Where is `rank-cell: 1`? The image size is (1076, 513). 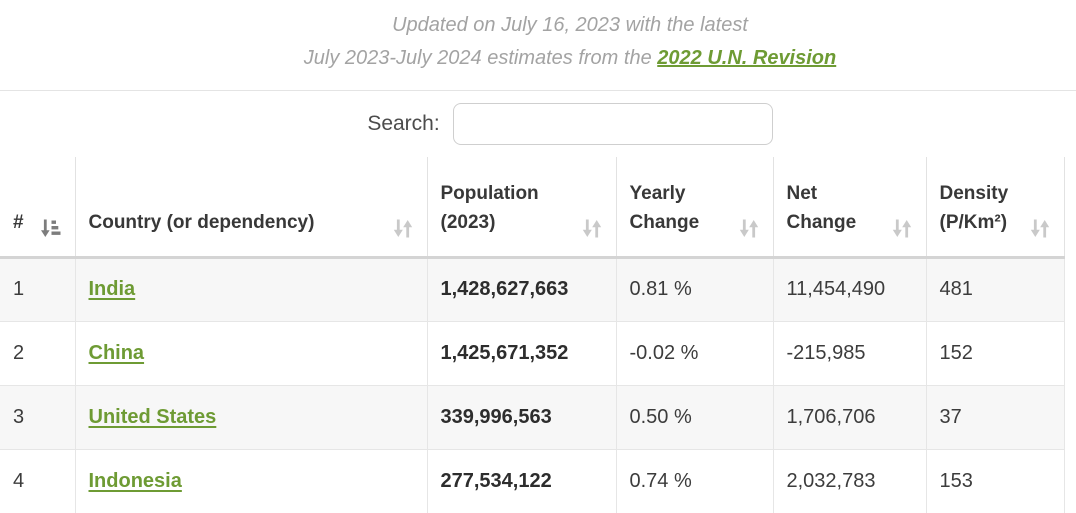
rank-cell: 1 is located at coordinates (19, 289).